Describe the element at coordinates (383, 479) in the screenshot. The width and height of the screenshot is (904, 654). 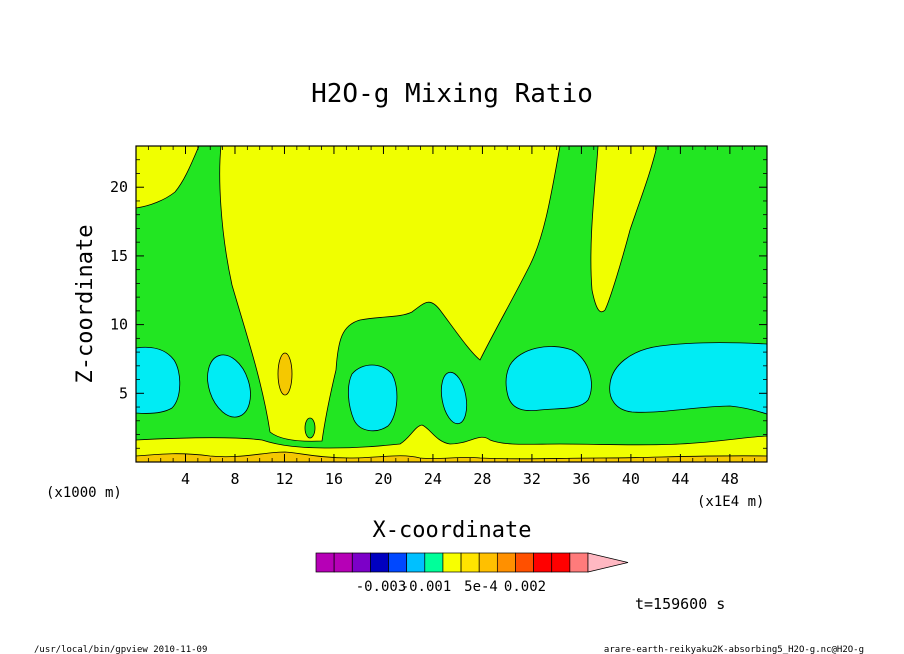
I see `x-tick-label-4: 20` at that location.